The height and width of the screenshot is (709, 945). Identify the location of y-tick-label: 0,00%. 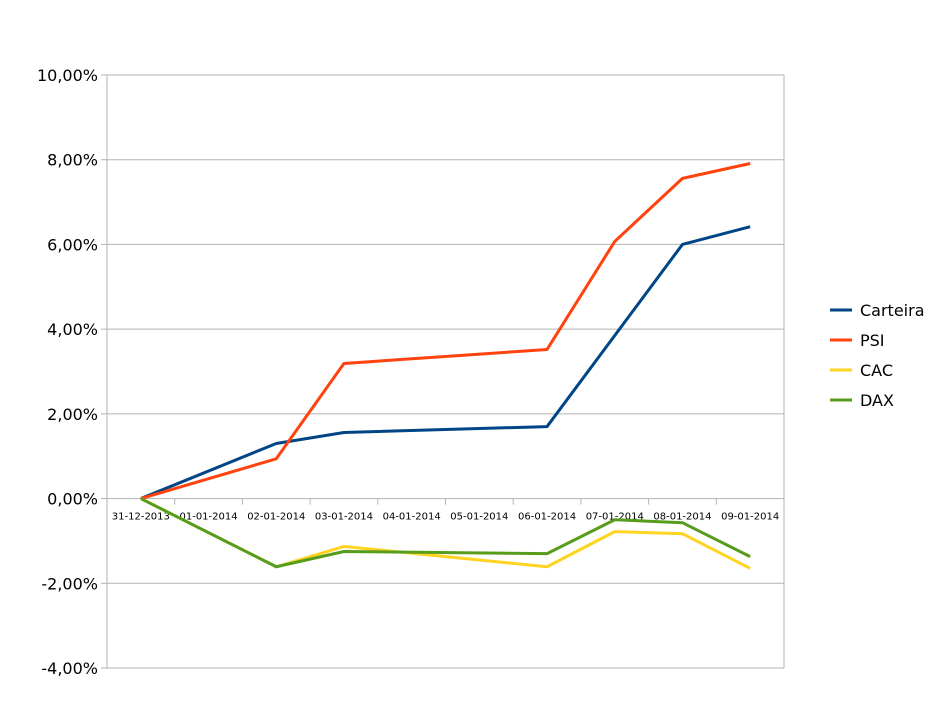
(72, 499).